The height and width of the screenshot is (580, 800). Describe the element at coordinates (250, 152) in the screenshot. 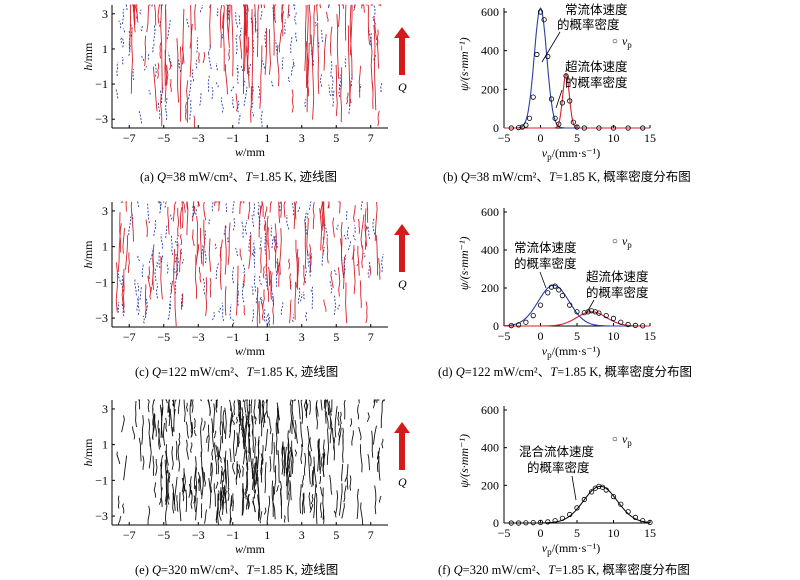

I see `x-axis-label: w/mm` at that location.